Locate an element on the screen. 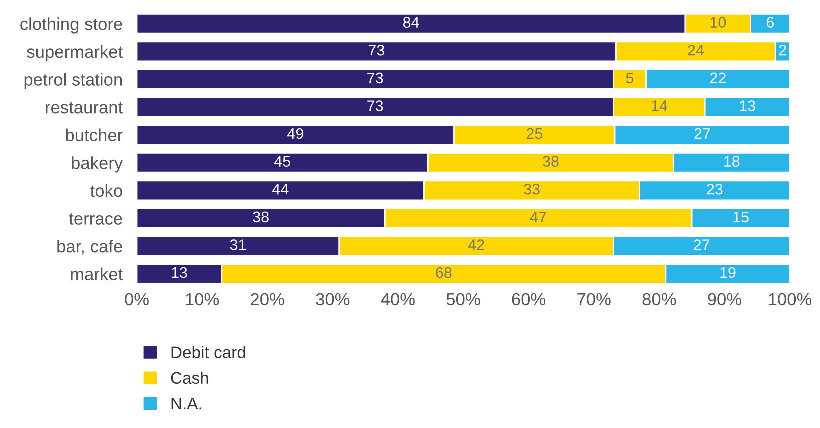  legend-label: Debit card is located at coordinates (209, 352).